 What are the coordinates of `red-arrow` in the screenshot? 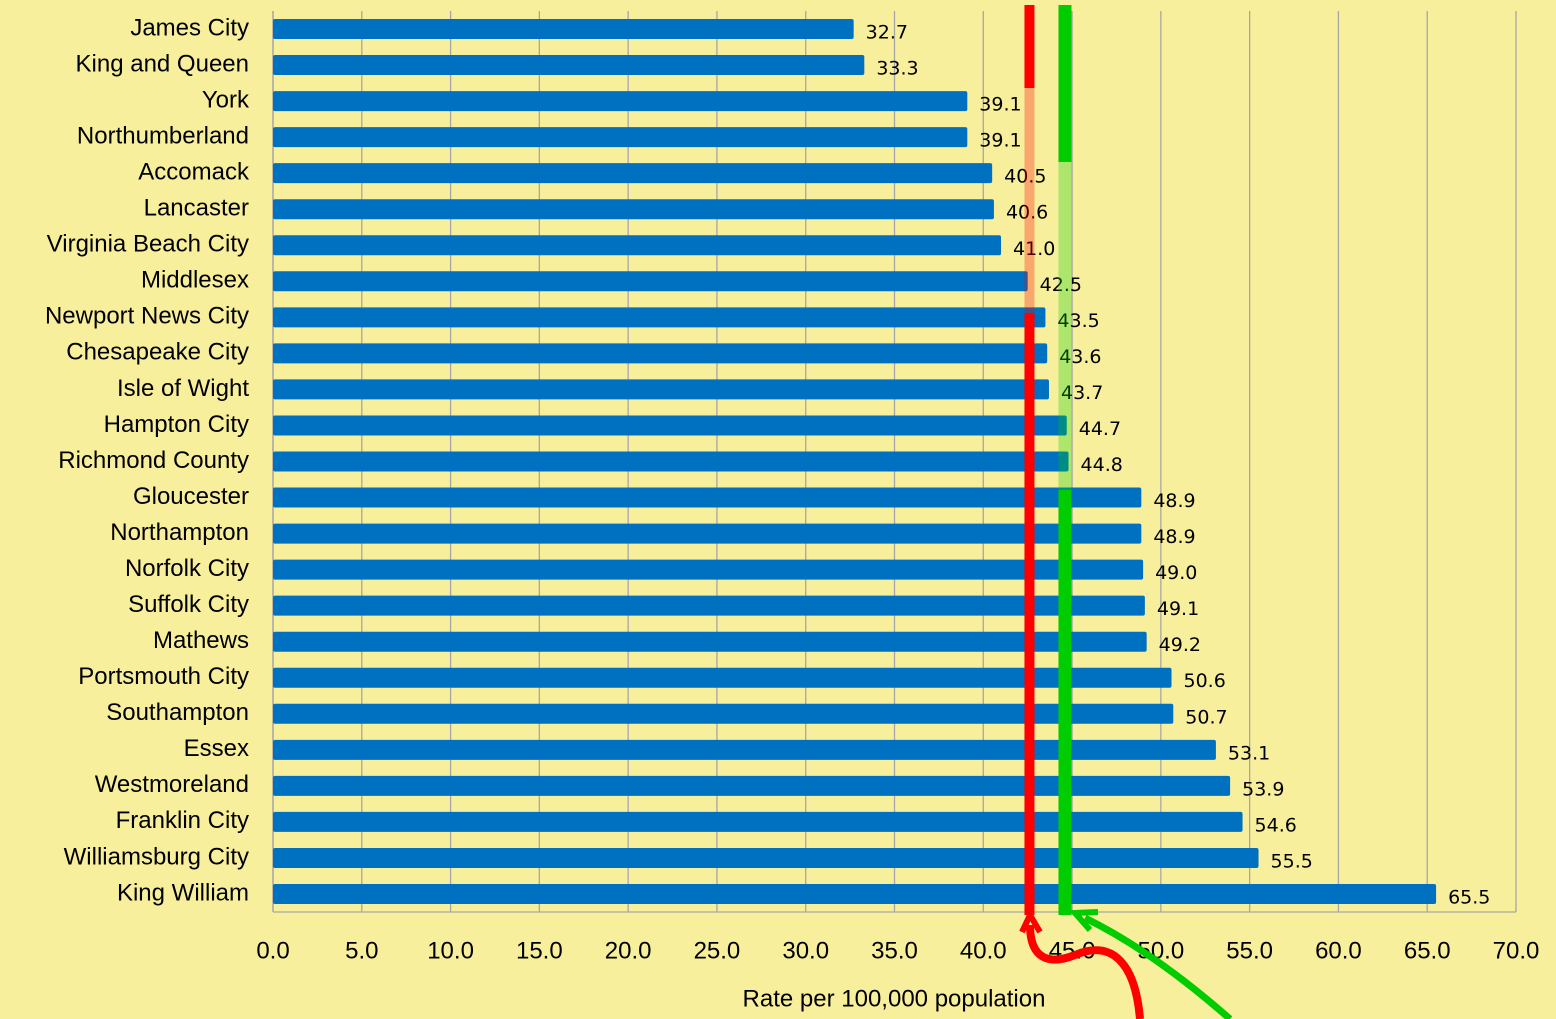 It's located at (1085, 971).